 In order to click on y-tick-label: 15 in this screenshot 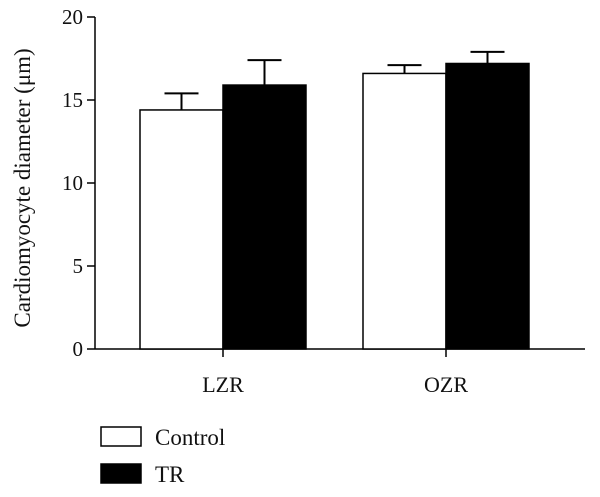, I will do `click(72, 100)`.